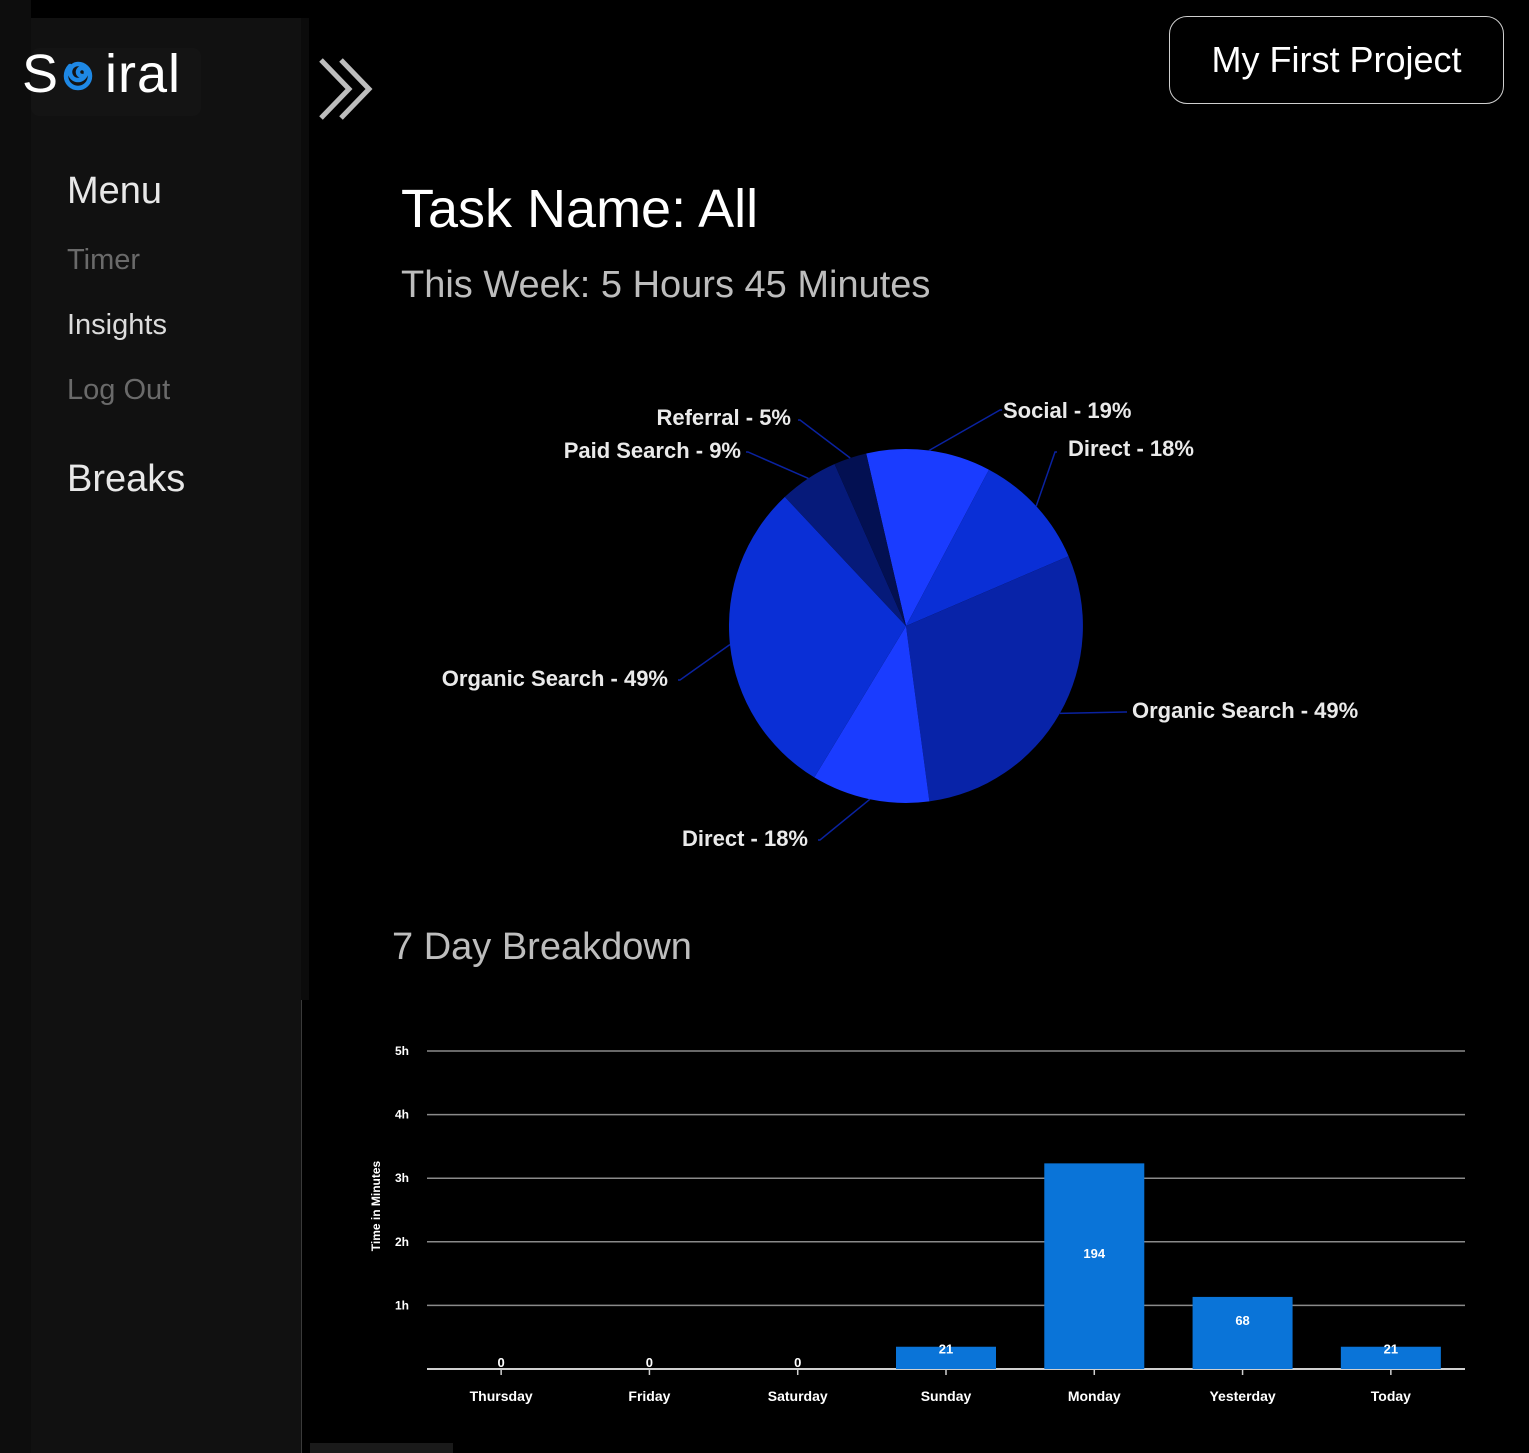  I want to click on sidebar-item-insights: Insights, so click(117, 325).